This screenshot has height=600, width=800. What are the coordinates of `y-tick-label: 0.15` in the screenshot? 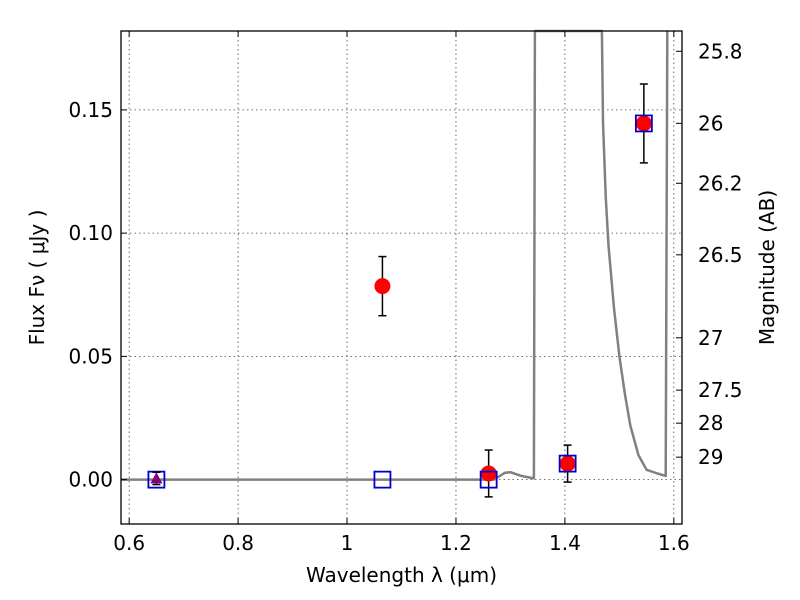 It's located at (90, 110).